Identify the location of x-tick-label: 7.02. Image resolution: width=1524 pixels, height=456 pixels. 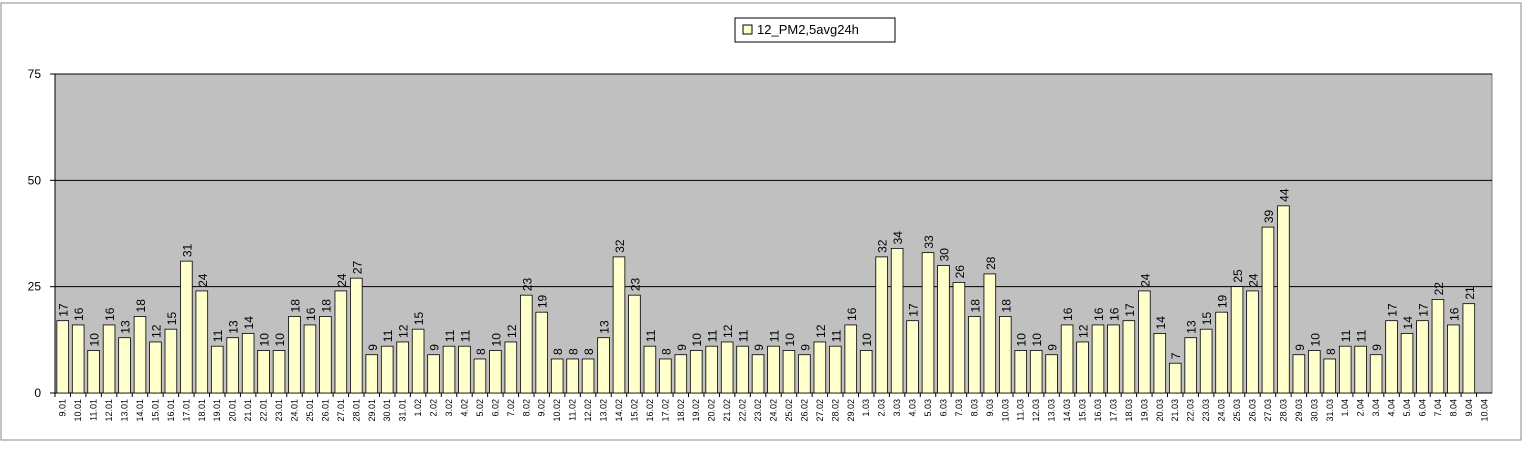
(511, 408).